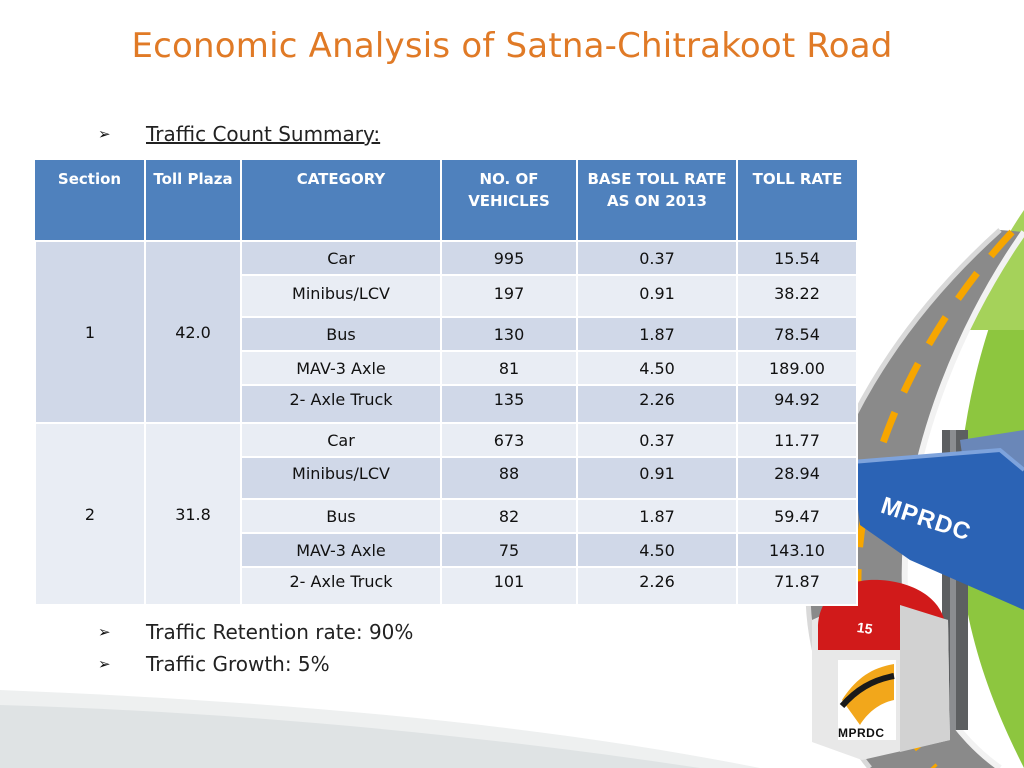 This screenshot has width=1024, height=768. What do you see at coordinates (193, 514) in the screenshot?
I see `toll-plaza-cell: 31.8` at bounding box center [193, 514].